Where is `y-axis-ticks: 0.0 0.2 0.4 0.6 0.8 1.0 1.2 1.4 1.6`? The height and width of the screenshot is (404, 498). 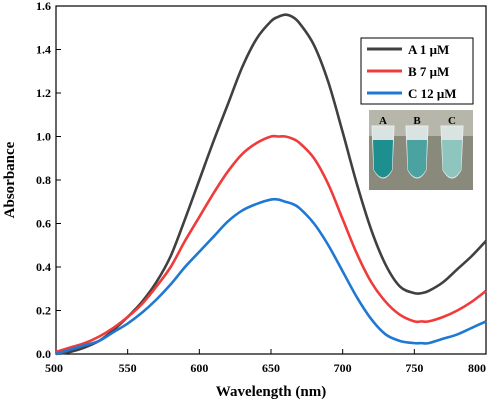
y-axis-ticks: 0.0 0.2 0.4 0.6 0.8 1.0 1.2 1.4 1.6 is located at coordinates (48, 180).